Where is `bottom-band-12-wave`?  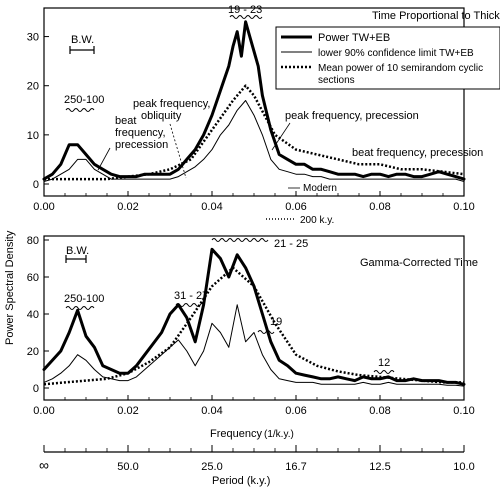 bottom-band-12-wave is located at coordinates (384, 372).